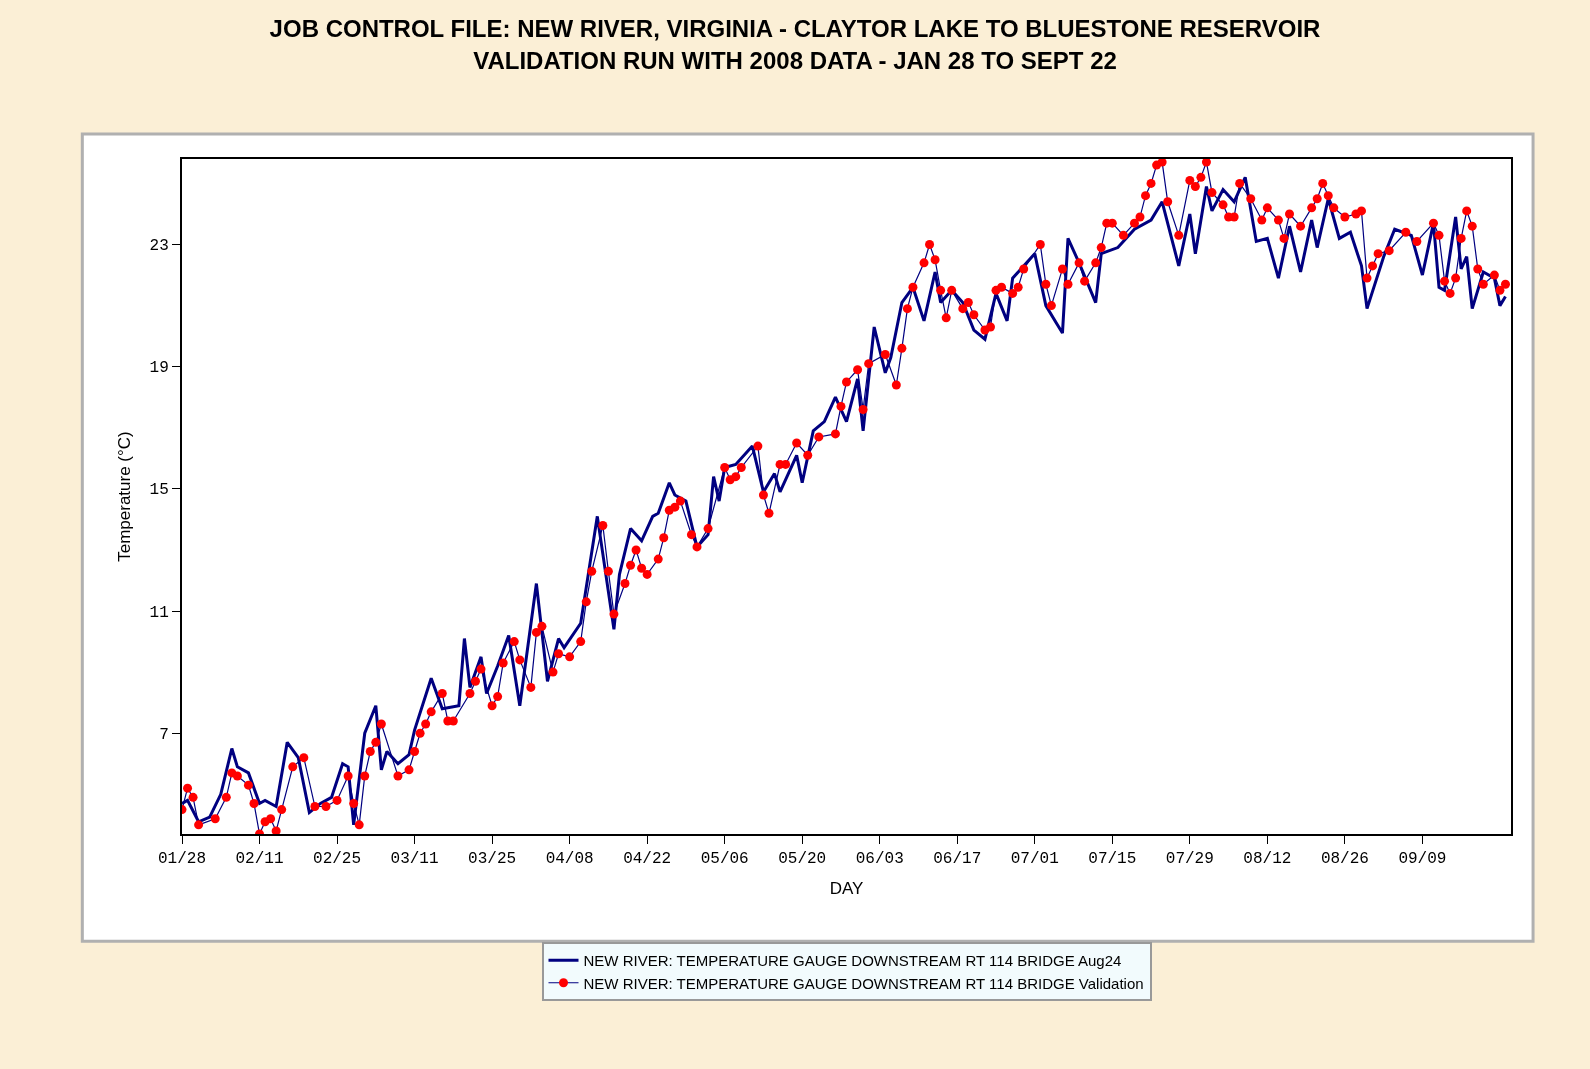  I want to click on x-tick-label: 08/26, so click(1344, 859).